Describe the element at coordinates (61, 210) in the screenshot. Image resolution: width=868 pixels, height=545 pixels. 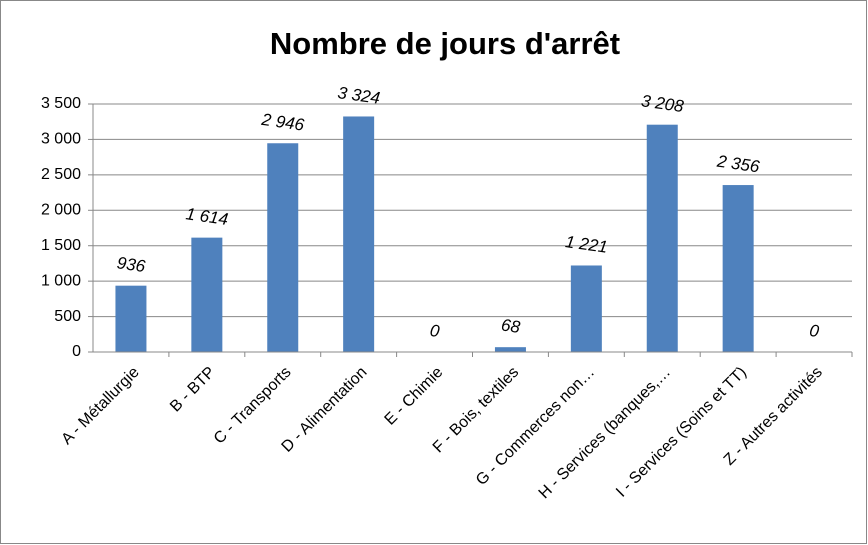
I see `y-tick-label: 2 000` at that location.